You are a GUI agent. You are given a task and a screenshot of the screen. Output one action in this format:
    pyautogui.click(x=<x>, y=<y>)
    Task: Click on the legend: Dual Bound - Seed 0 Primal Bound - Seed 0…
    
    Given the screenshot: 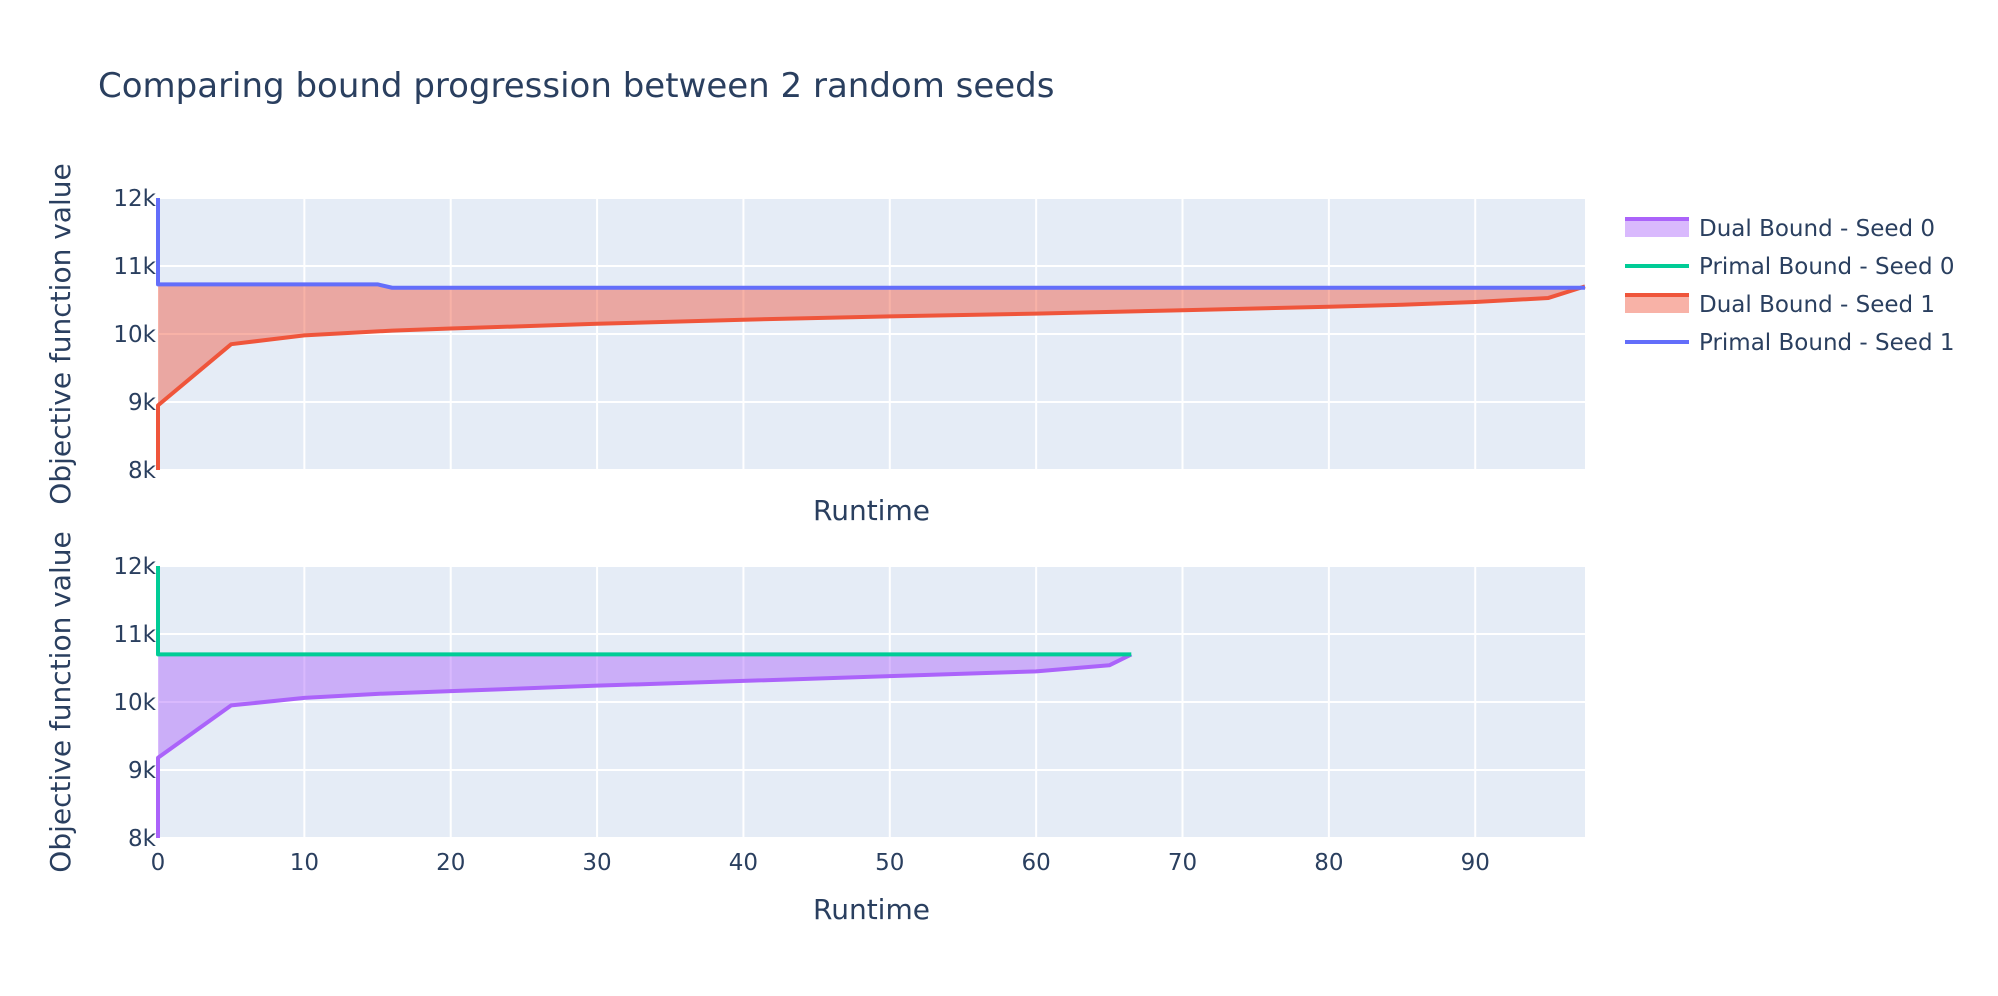 What is the action you would take?
    pyautogui.click(x=1789, y=286)
    